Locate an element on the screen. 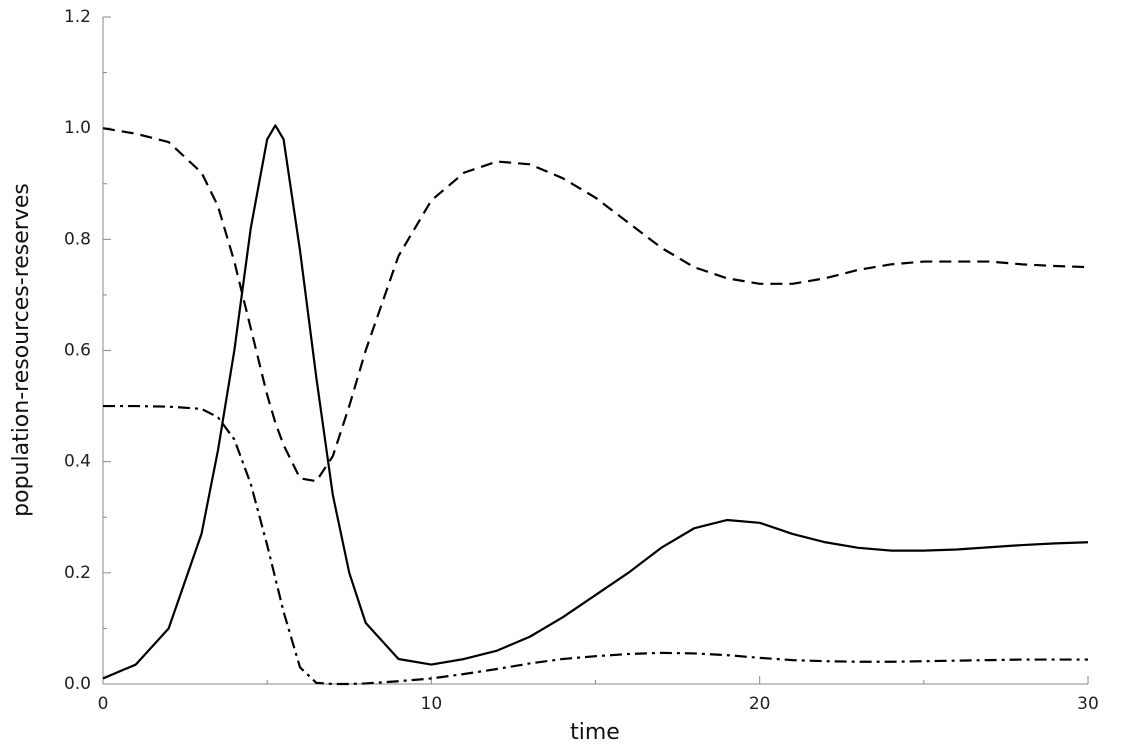 This screenshot has width=1125, height=750. y-tick-label: 0.2 is located at coordinates (77, 573).